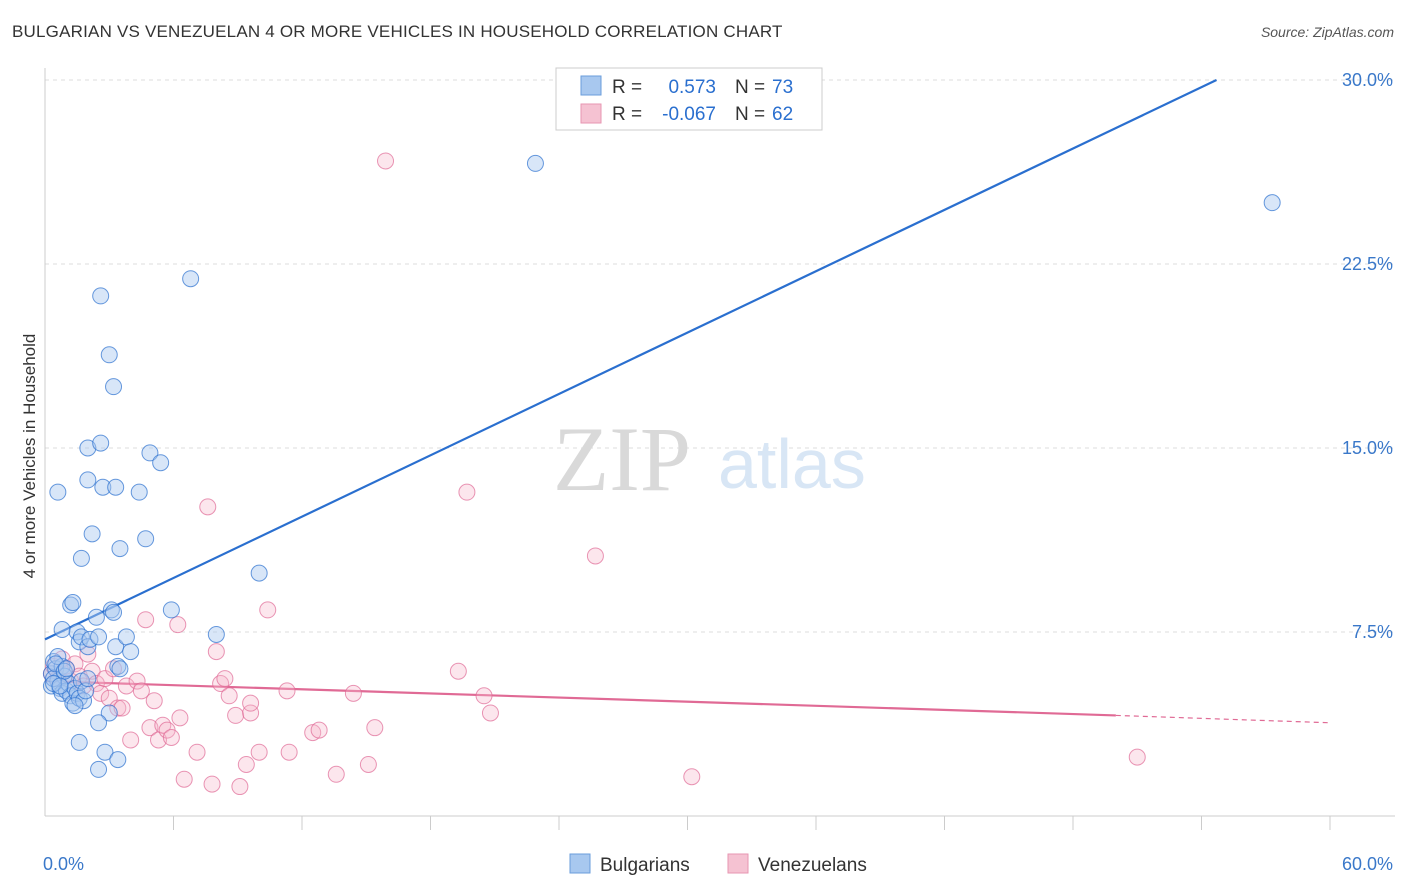  I want to click on stats-r-value-bulgarians: 0.573, so click(692, 87).